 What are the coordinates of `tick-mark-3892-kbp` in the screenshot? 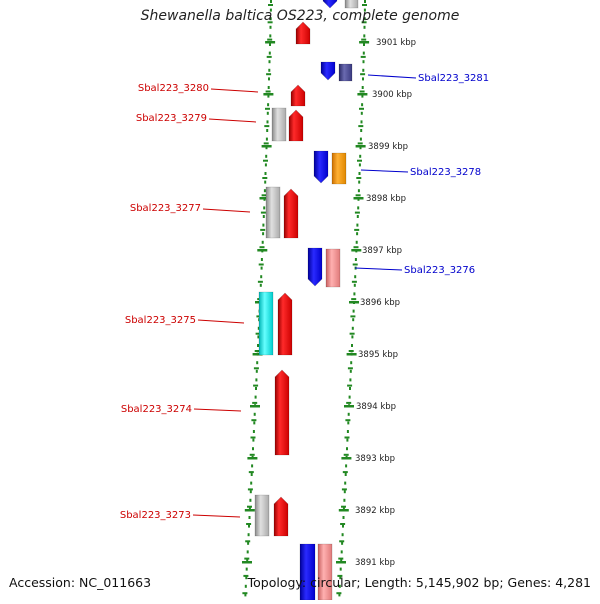 It's located at (343, 510).